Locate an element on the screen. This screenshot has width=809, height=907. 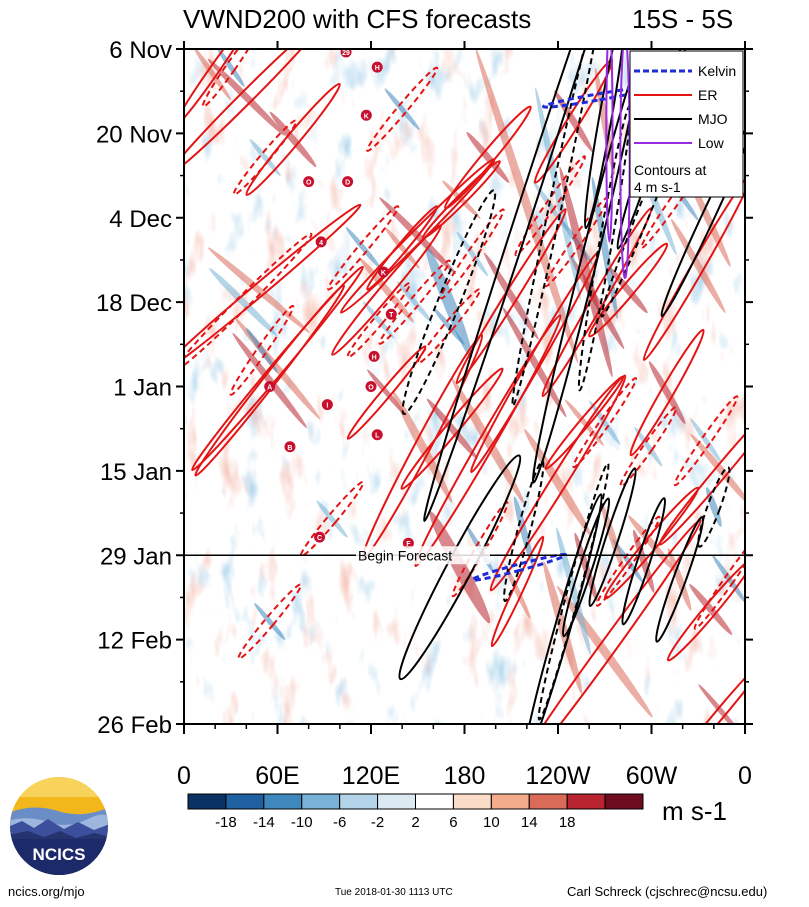
low-contour-solid is located at coordinates (609, 146).